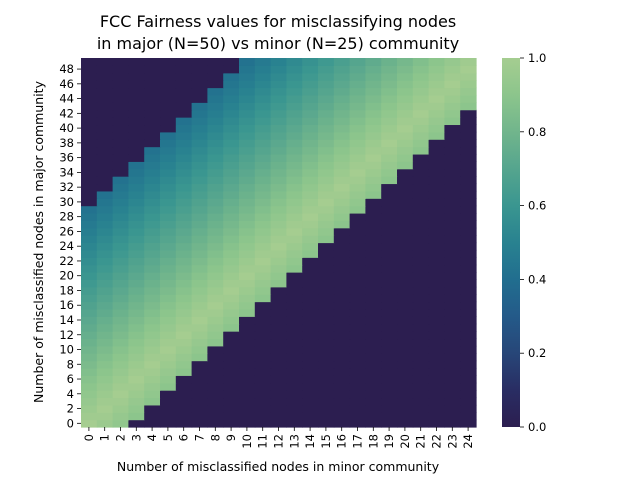  Describe the element at coordinates (66, 231) in the screenshot. I see `y-tick-label: 26` at that location.